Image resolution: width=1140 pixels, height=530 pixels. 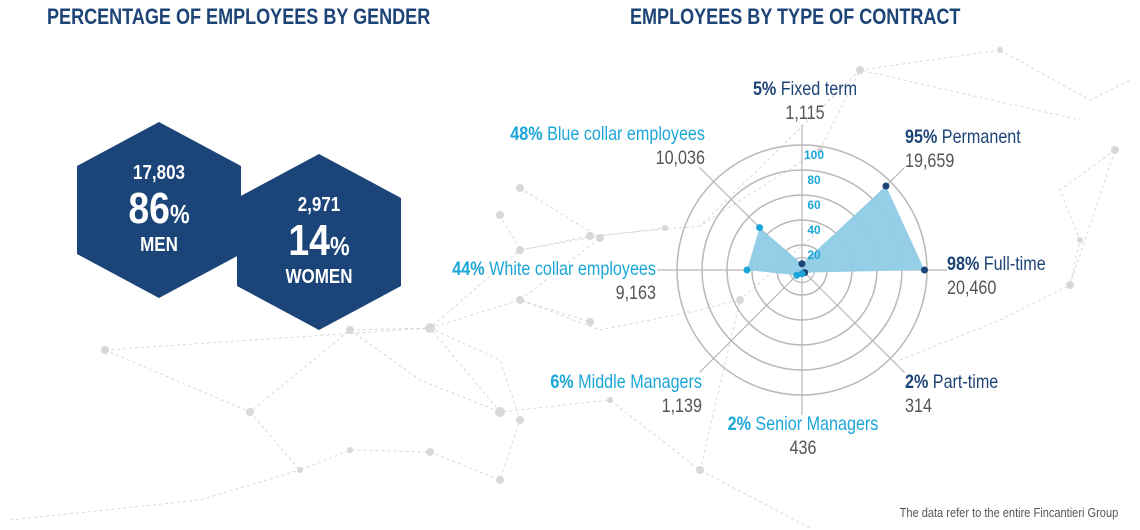 I want to click on category-label: 95% Permanent, so click(x=963, y=137).